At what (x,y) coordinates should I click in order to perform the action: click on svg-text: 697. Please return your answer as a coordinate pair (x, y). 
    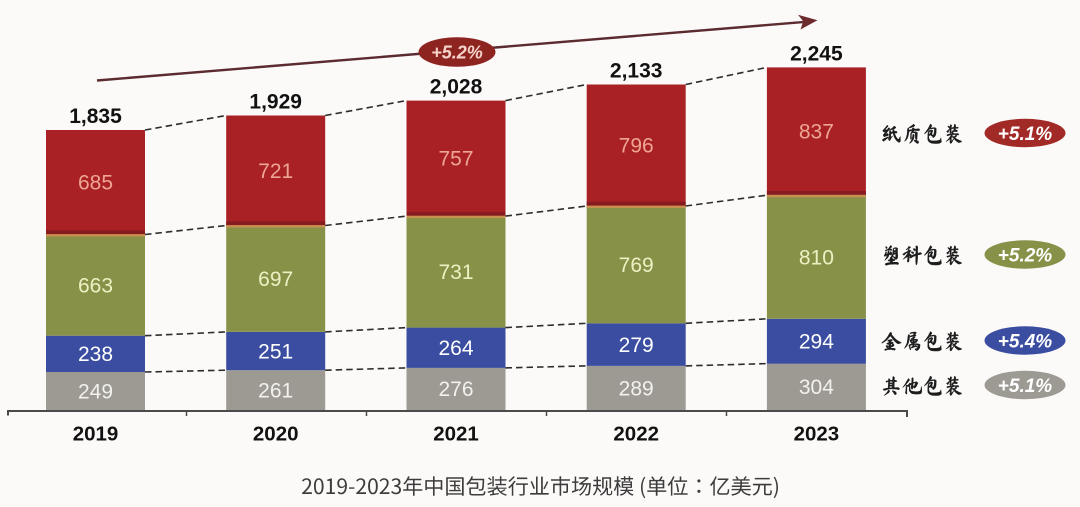
    Looking at the image, I should click on (275, 279).